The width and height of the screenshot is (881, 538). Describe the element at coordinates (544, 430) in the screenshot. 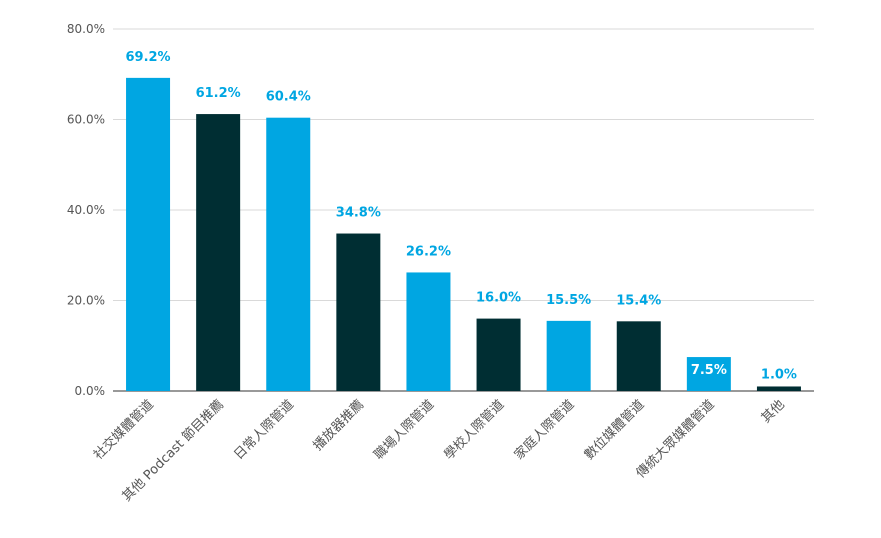

I see `x-category-label: 家庭人際管道` at that location.